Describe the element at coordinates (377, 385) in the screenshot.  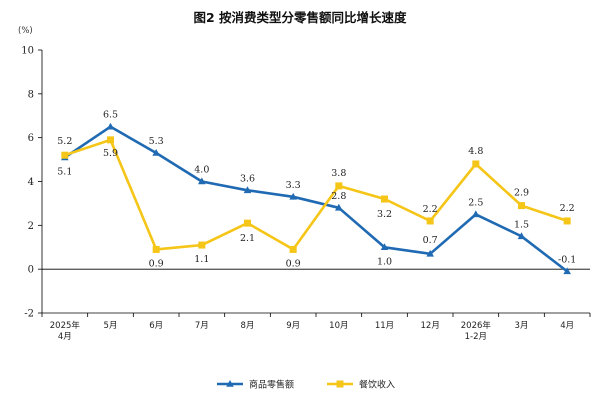
I see `legend-label-catering: 餐饮收入` at that location.